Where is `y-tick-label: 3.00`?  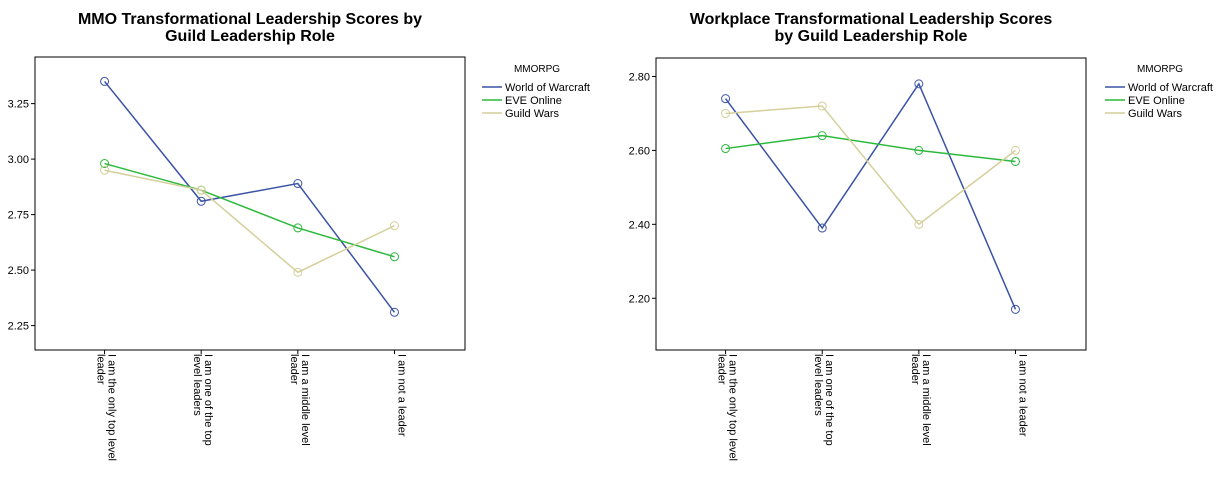 y-tick-label: 3.00 is located at coordinates (18, 160).